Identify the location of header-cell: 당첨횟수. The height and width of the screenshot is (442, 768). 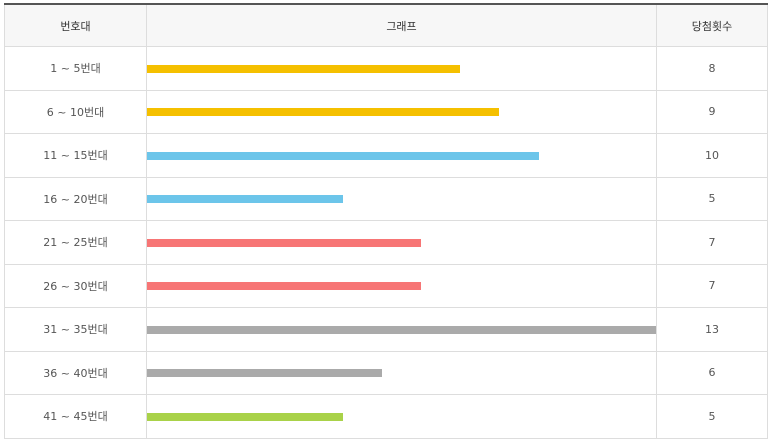
(712, 26).